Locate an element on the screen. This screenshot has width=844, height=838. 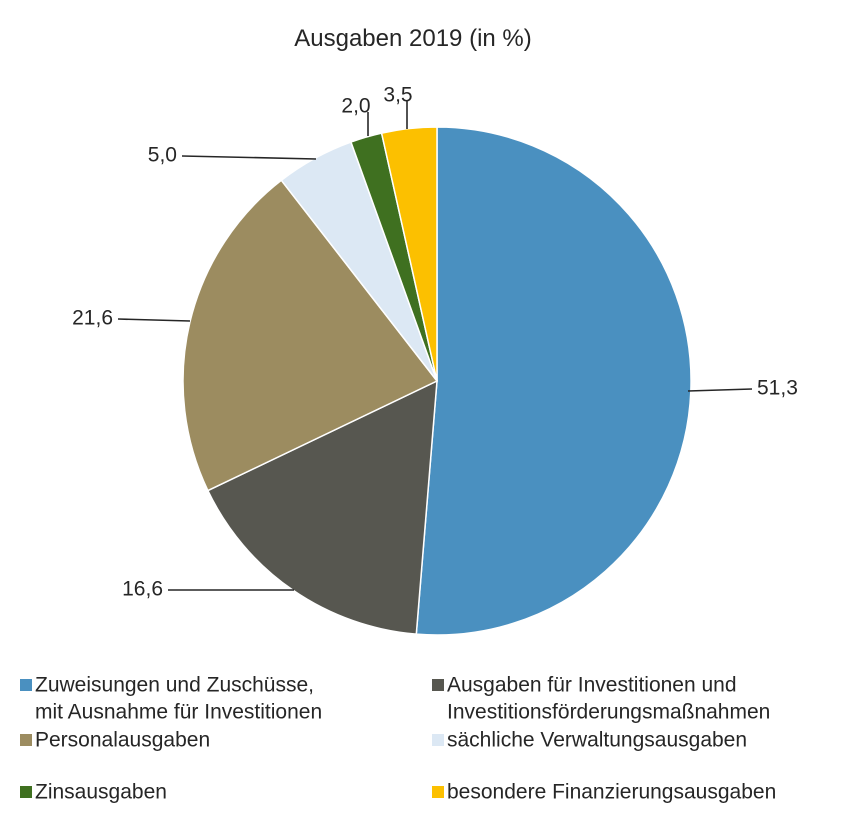
legend-label-1-line-2: mit Ausnahme für Investitionen is located at coordinates (178, 712).